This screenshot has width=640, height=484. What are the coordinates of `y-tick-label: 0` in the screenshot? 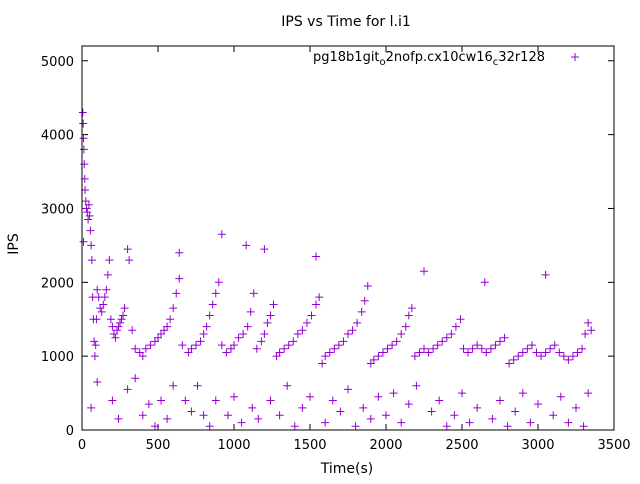 It's located at (70, 431).